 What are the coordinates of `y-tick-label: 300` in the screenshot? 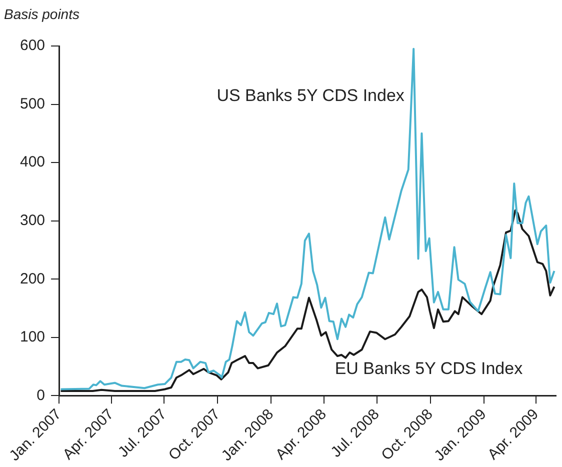 It's located at (33, 220).